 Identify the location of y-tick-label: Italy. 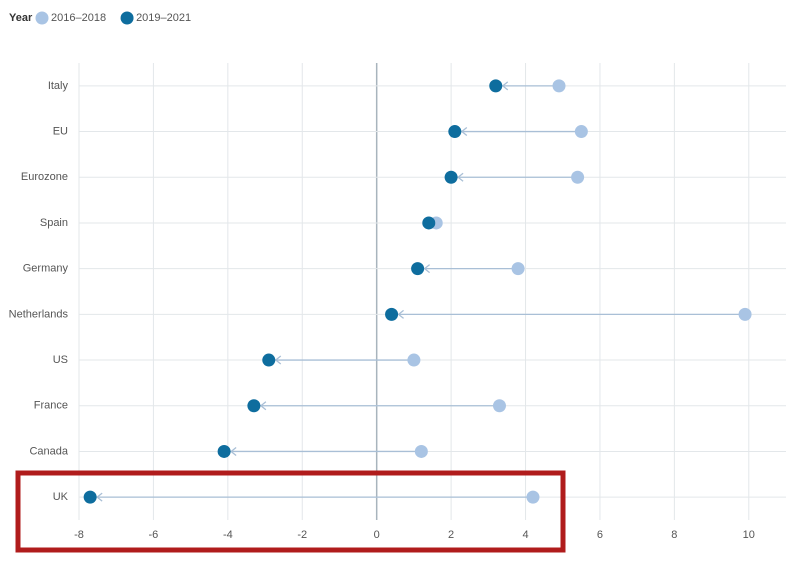
(58, 86).